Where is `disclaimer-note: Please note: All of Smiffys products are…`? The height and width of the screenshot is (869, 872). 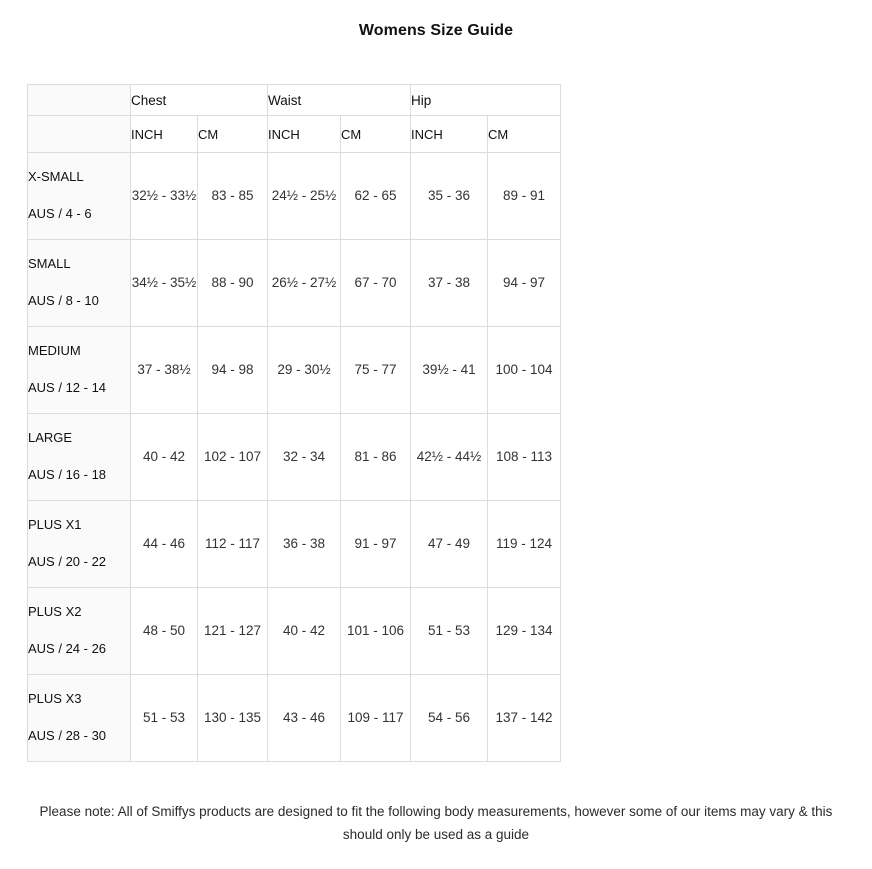
disclaimer-note: Please note: All of Smiffys products are… is located at coordinates (436, 823).